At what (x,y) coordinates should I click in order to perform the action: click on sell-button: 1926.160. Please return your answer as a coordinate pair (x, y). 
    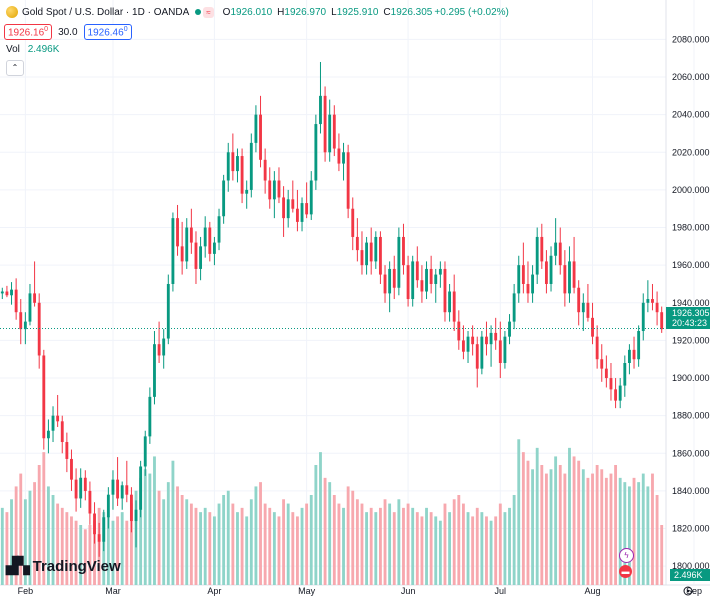
    Looking at the image, I should click on (28, 32).